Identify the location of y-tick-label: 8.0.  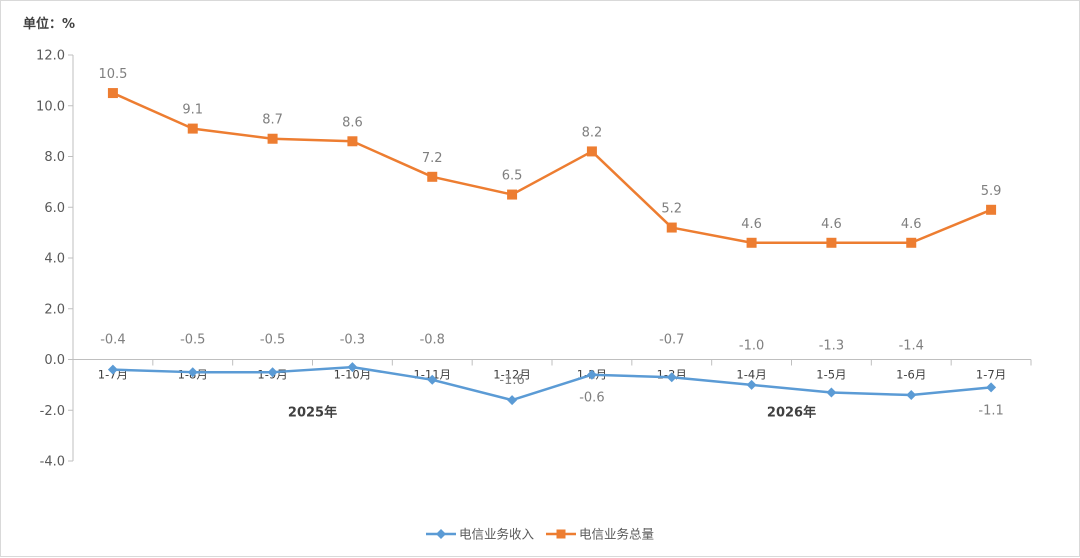
(54, 157).